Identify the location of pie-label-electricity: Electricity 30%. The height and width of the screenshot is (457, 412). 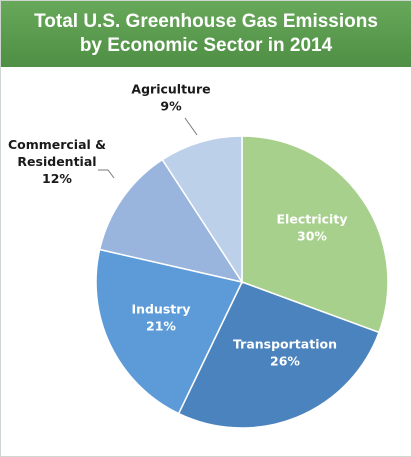
(312, 228).